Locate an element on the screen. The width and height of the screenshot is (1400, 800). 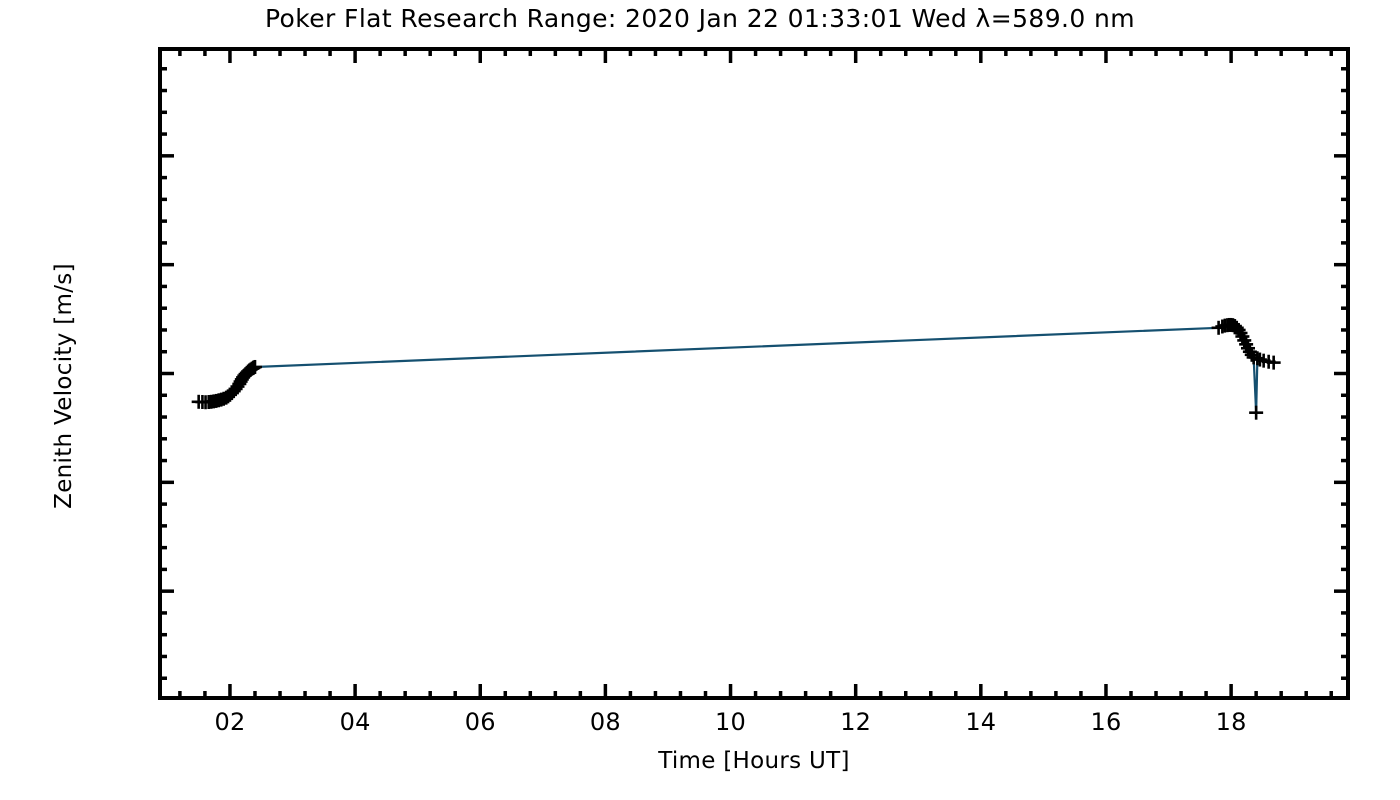
data-markers is located at coordinates (736, 368).